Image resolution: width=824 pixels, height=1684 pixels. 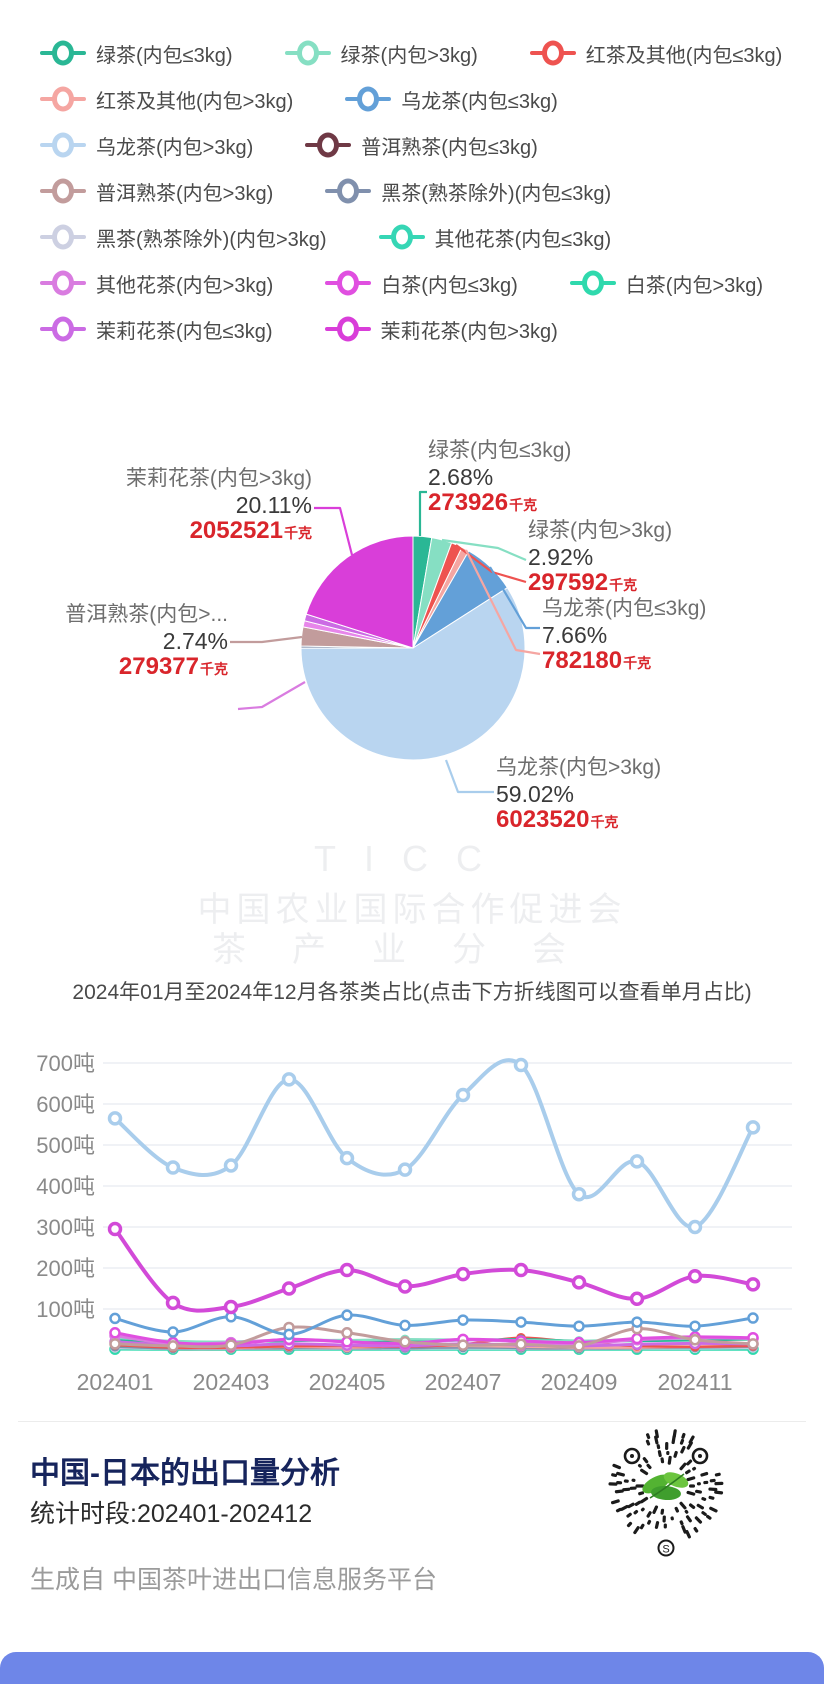 I want to click on legend-item: 其他花茶(内包>3kg), so click(x=156, y=283).